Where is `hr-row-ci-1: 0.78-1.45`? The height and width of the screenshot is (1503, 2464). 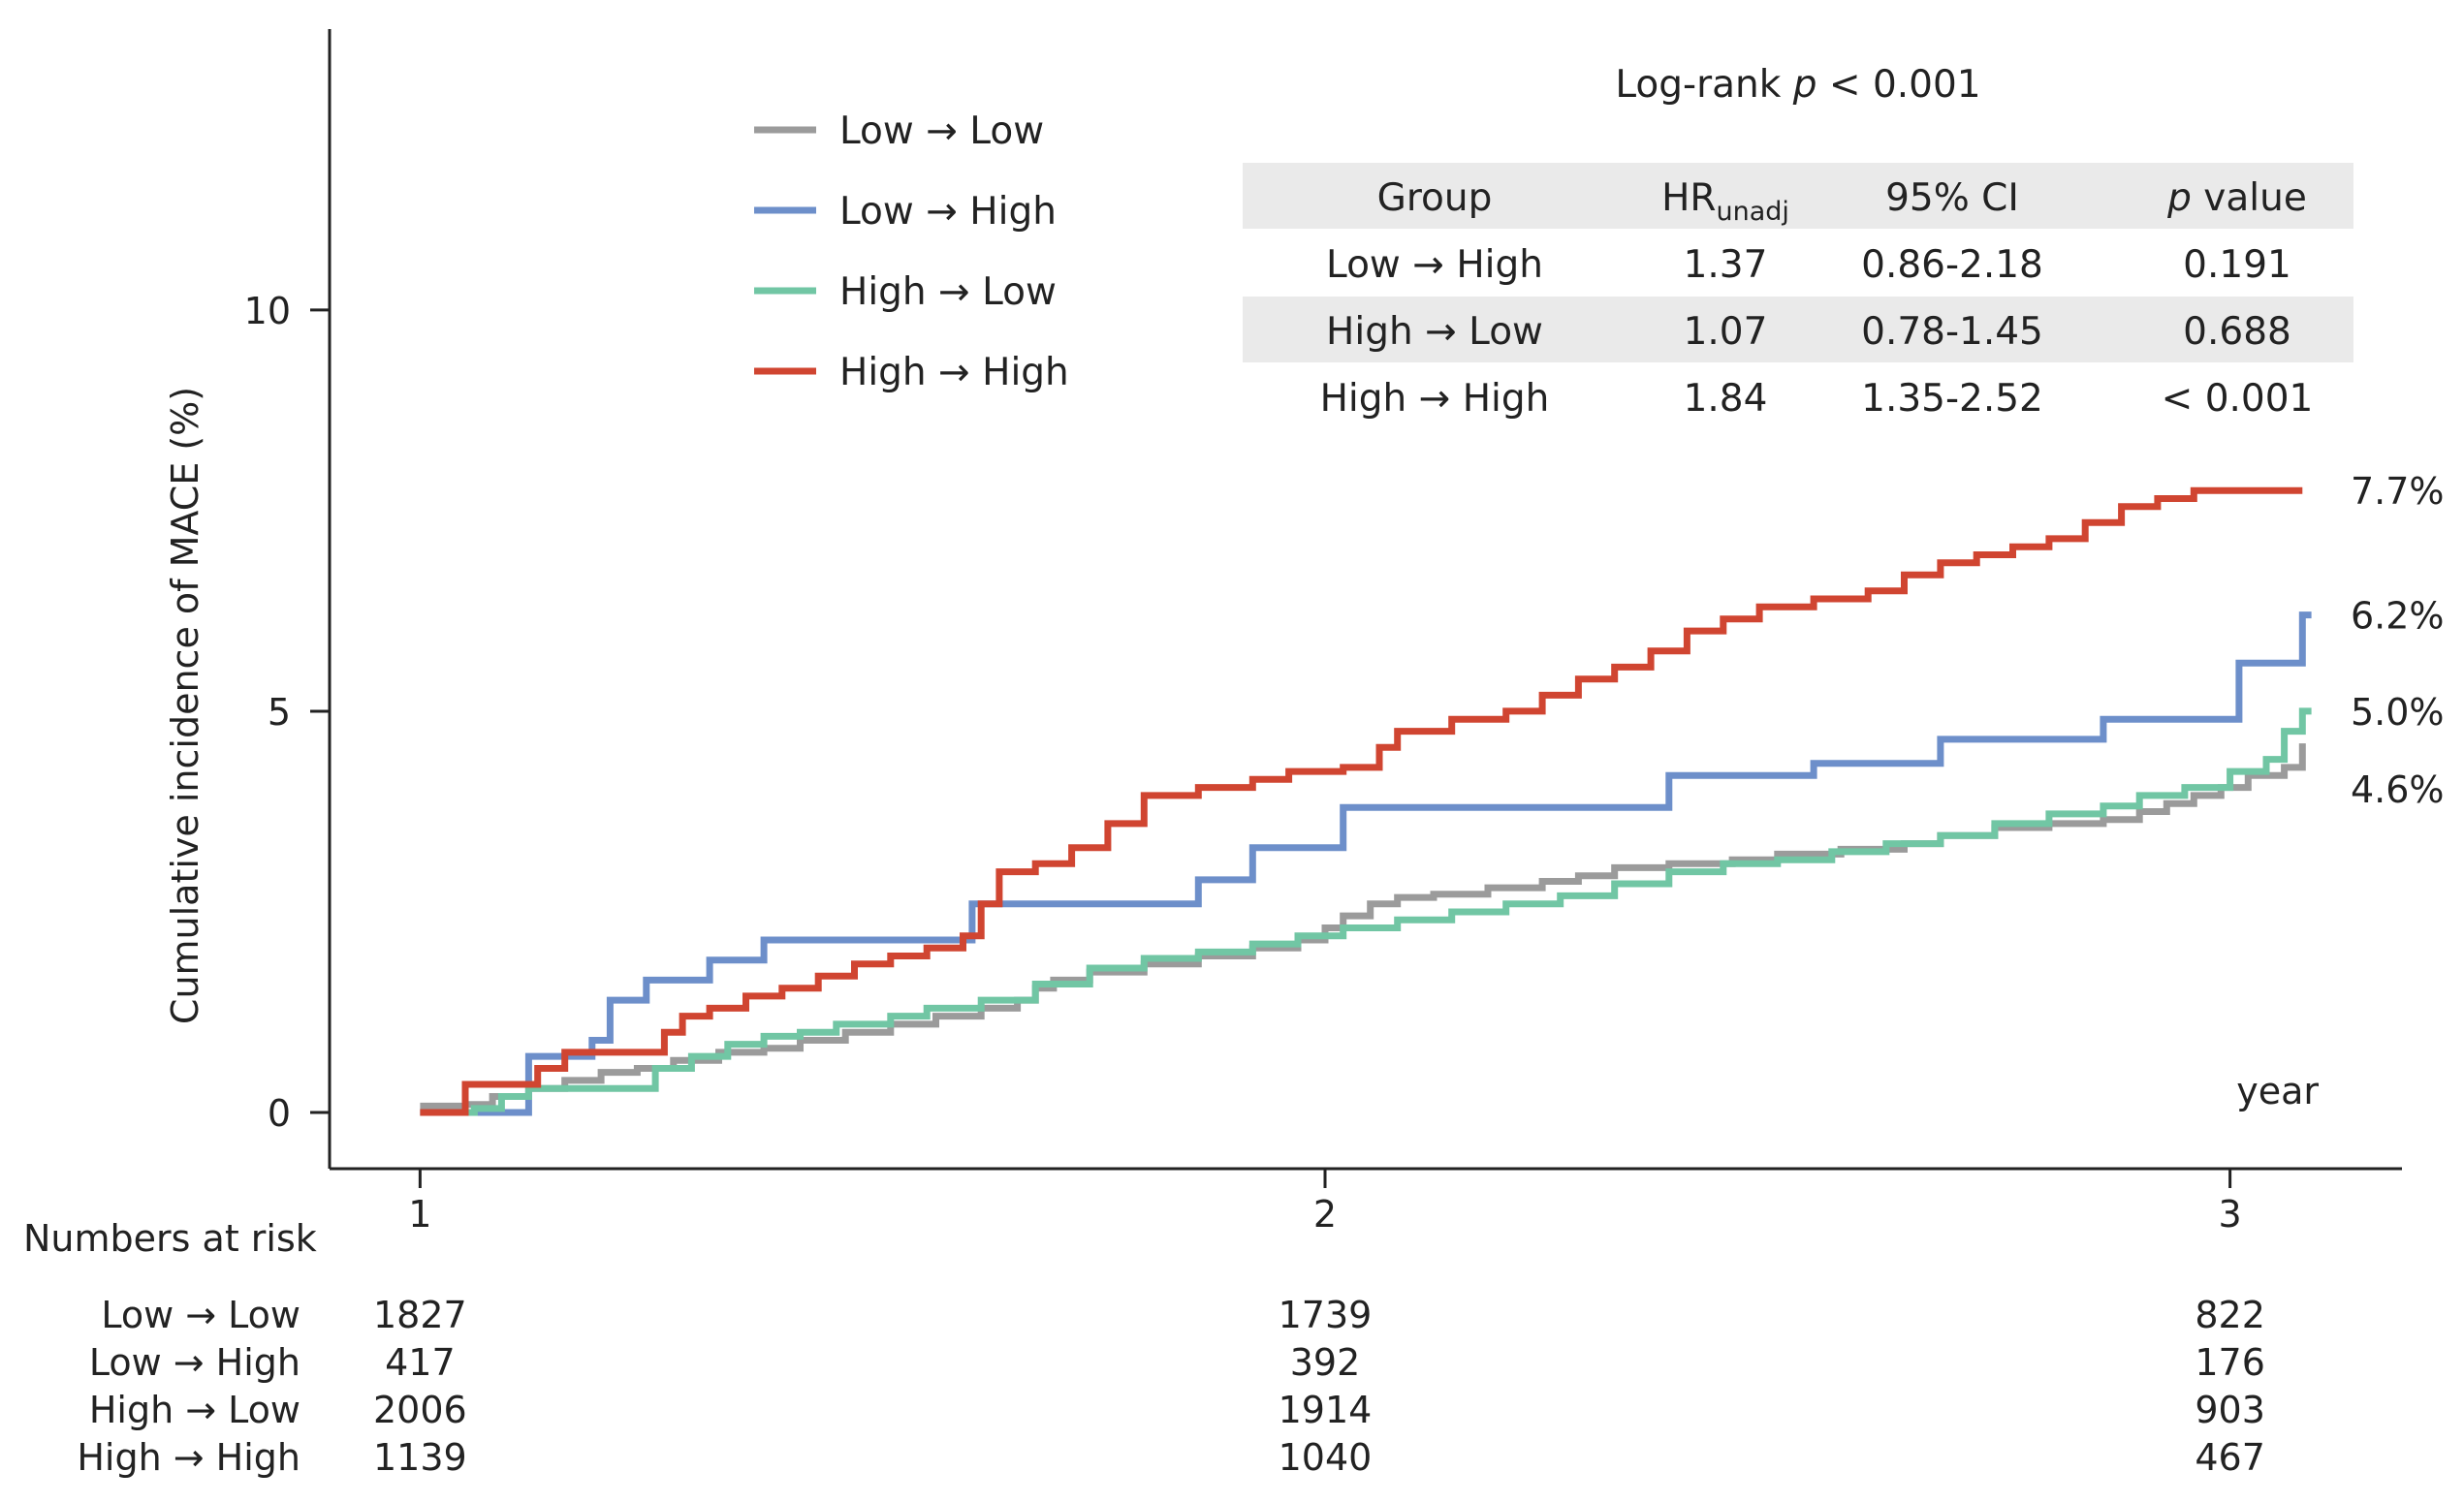
hr-row-ci-1: 0.78-1.45 is located at coordinates (1952, 332).